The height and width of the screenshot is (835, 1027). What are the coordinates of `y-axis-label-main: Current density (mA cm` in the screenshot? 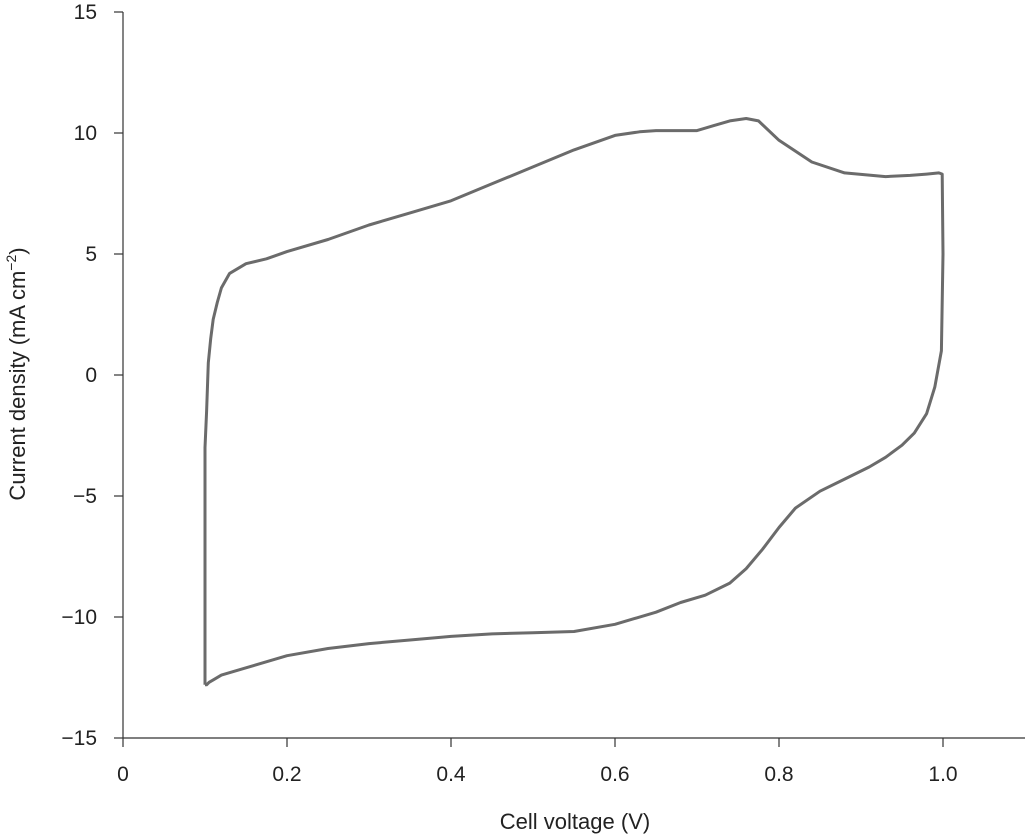 It's located at (17, 386).